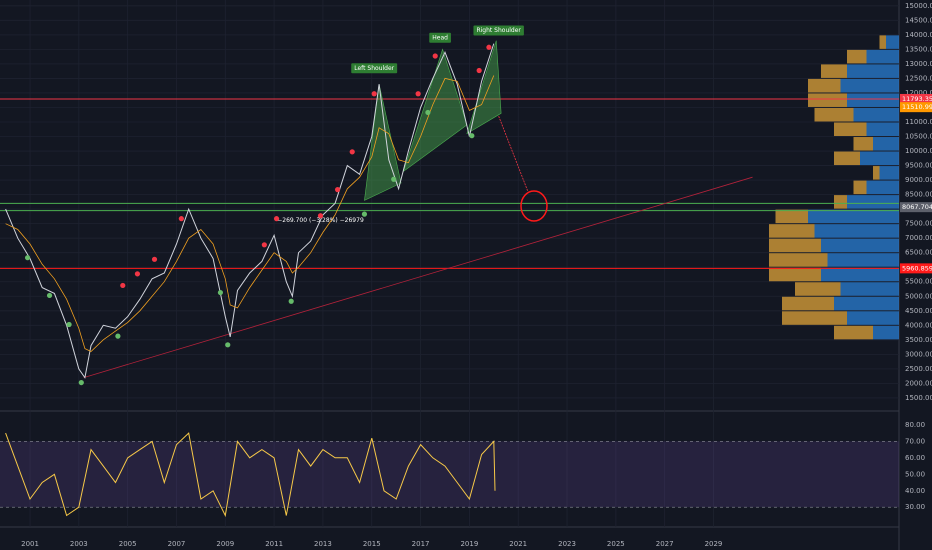 The image size is (932, 550). I want to click on y-tick-label: 2500.00, so click(918, 369).